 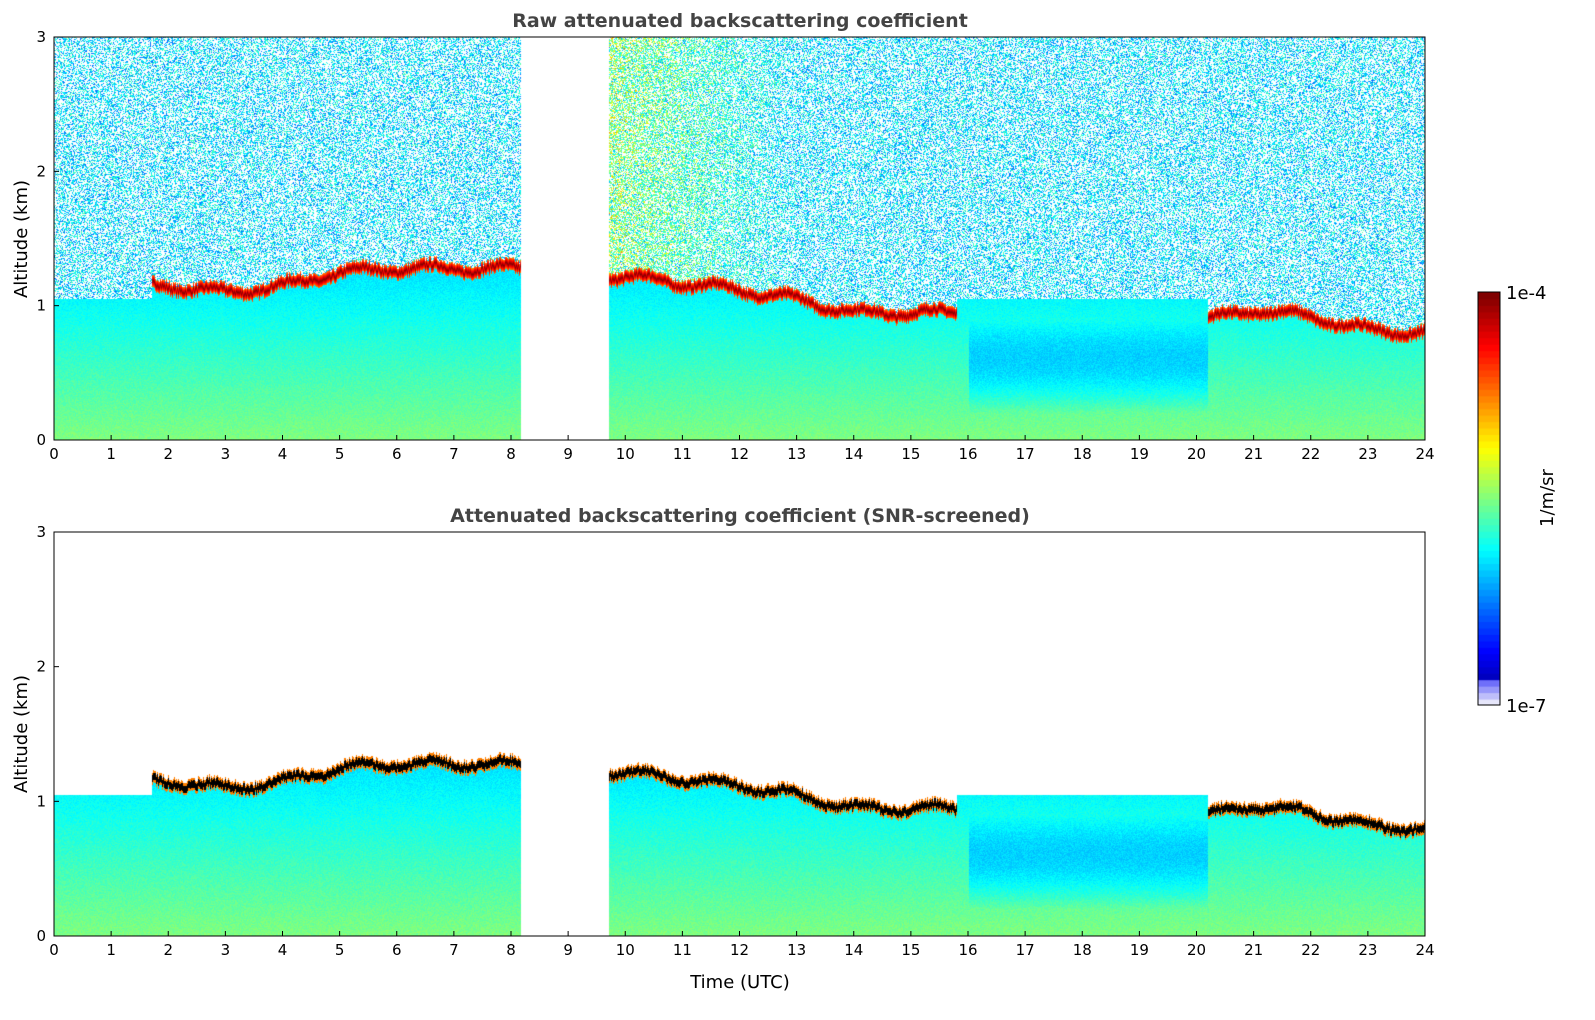 I want to click on colorbar-max-label: 1e-4, so click(x=1526, y=293).